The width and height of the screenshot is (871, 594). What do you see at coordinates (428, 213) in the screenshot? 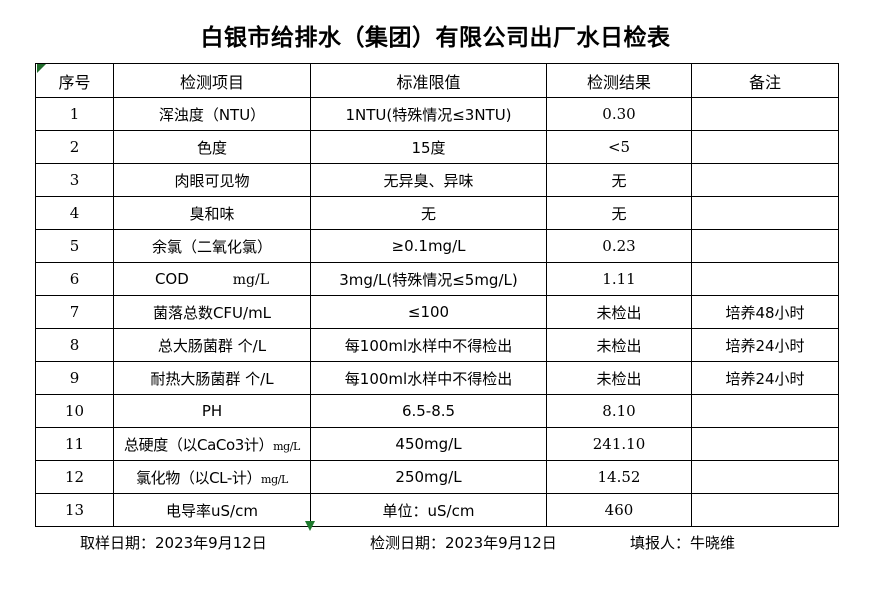
I see `cell-limit: 无` at bounding box center [428, 213].